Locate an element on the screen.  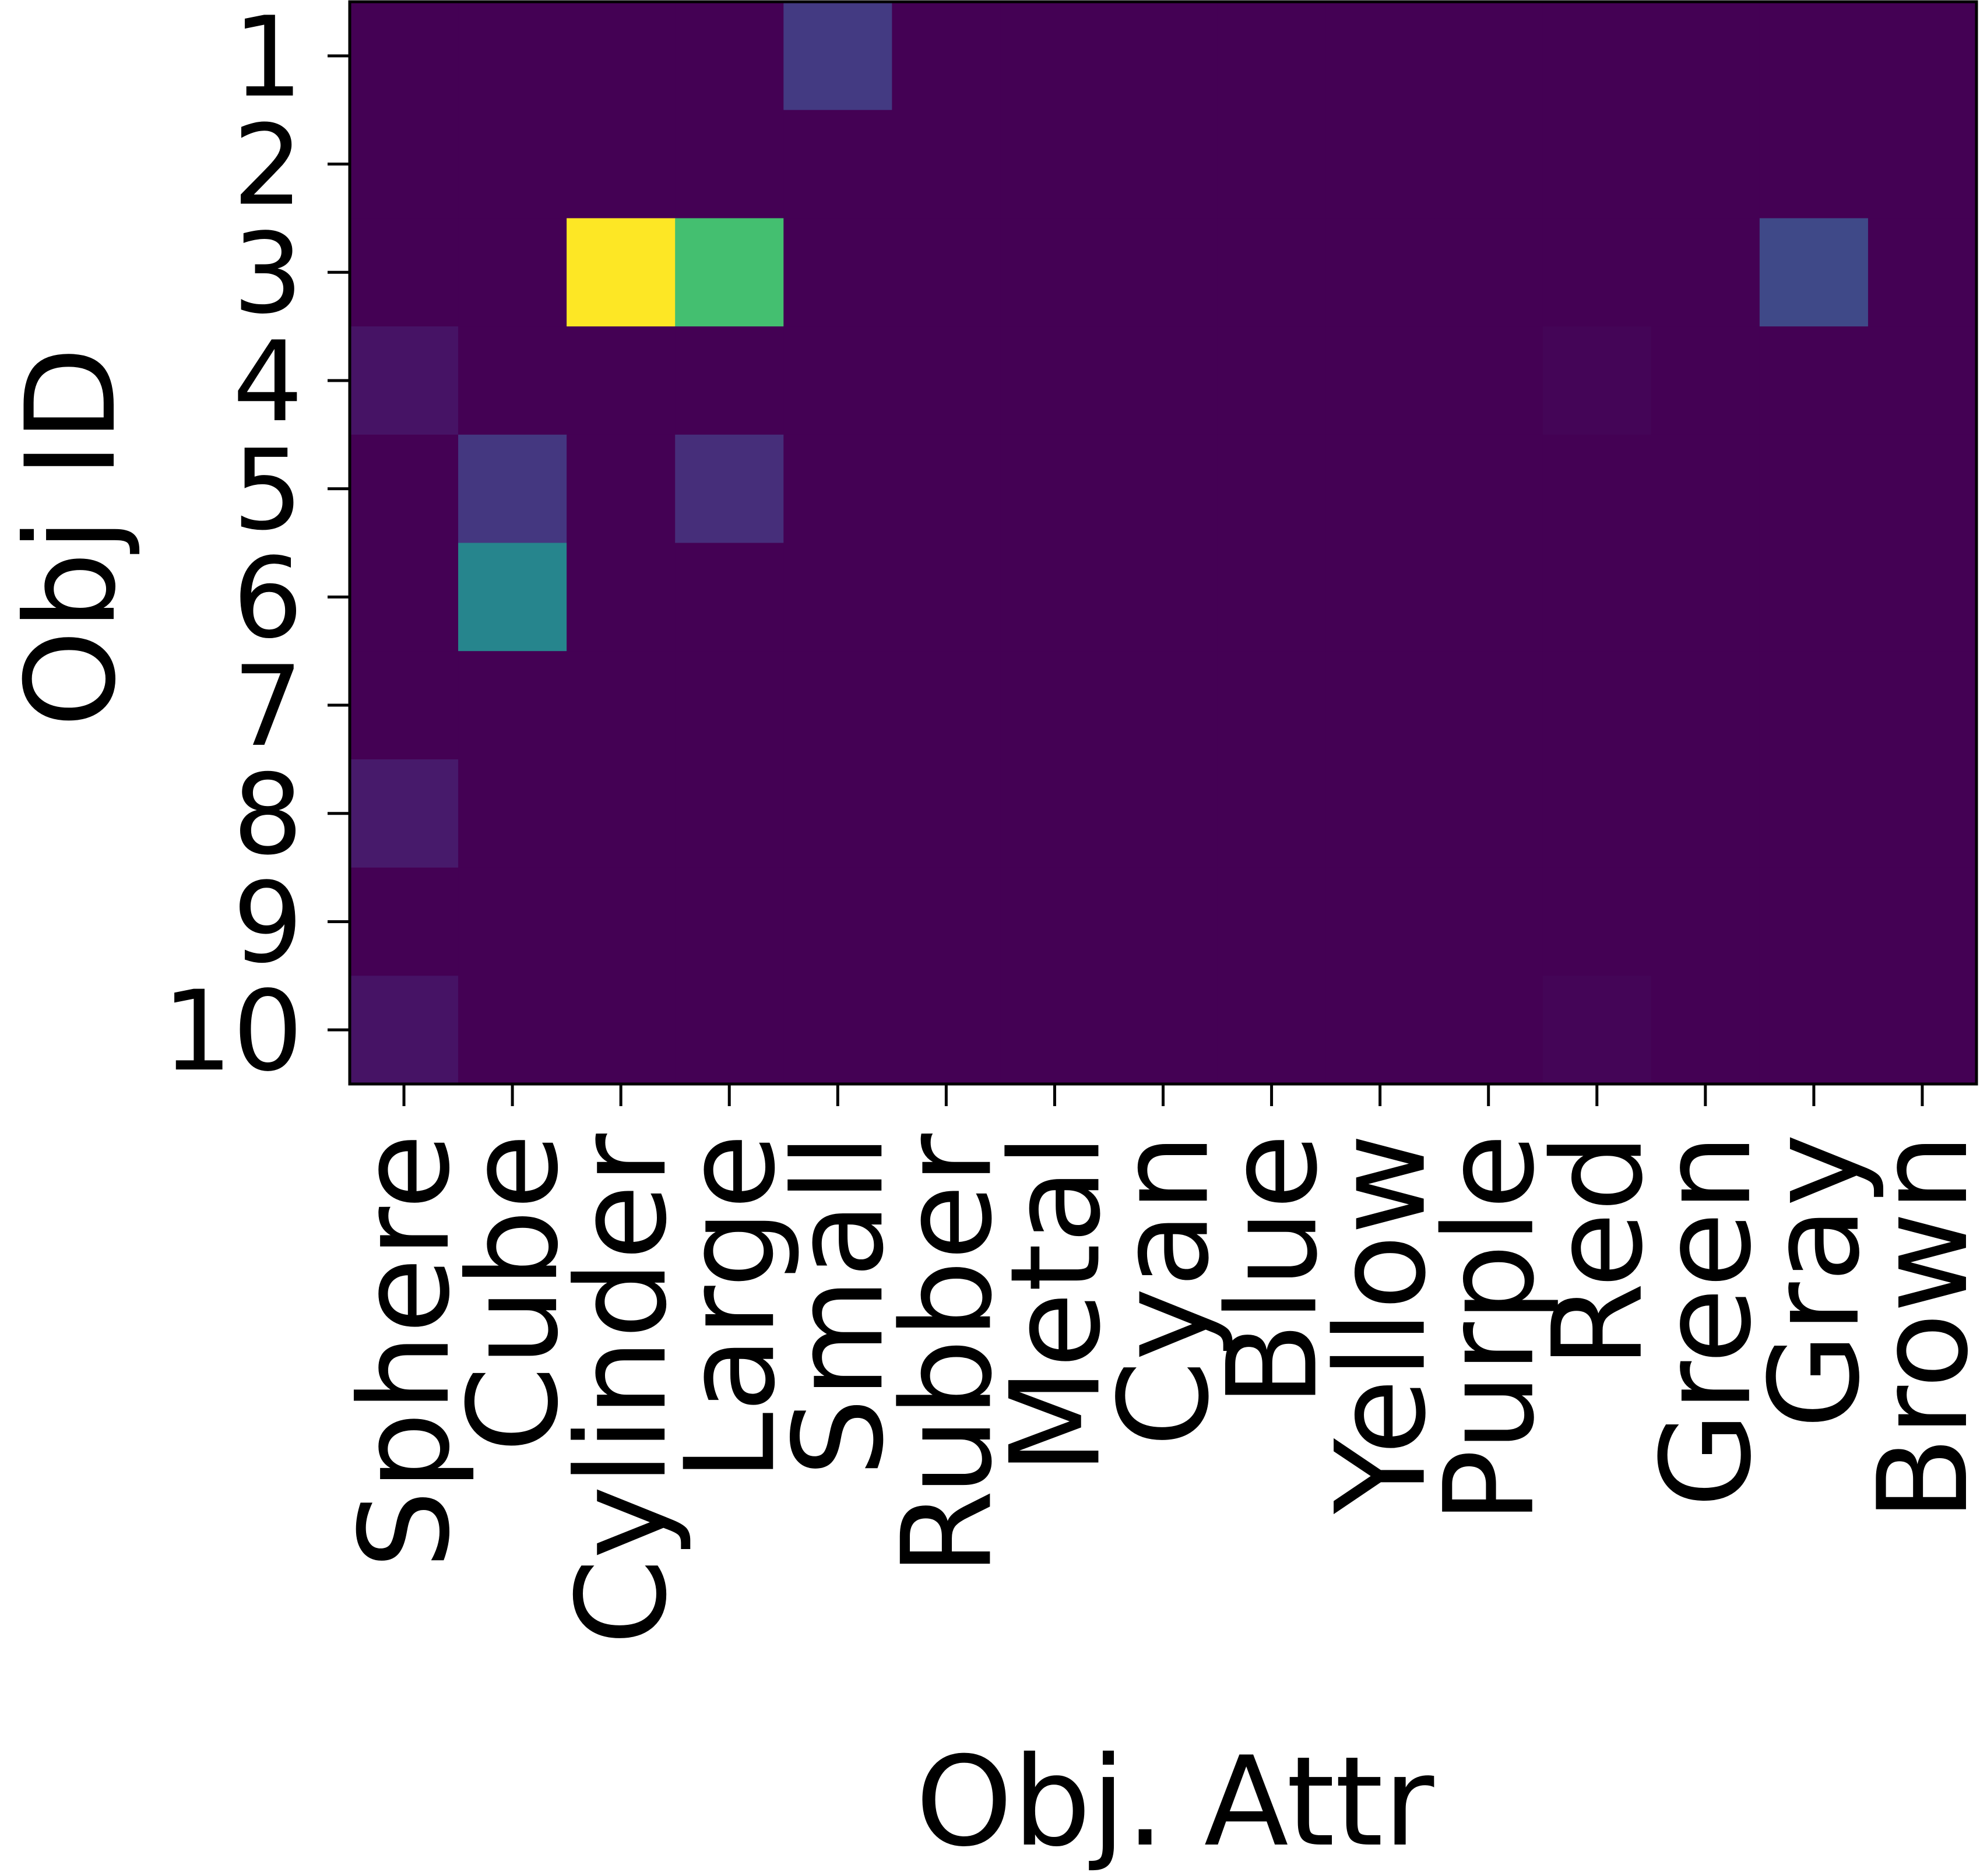
x-tick-label: Sphere is located at coordinates (405, 1351).